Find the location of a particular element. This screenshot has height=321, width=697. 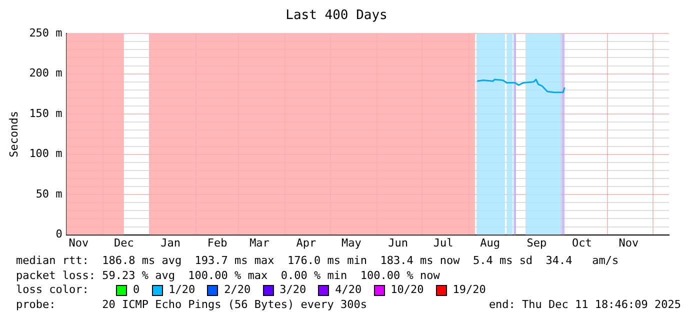

x-tick-label: Jan is located at coordinates (170, 243).